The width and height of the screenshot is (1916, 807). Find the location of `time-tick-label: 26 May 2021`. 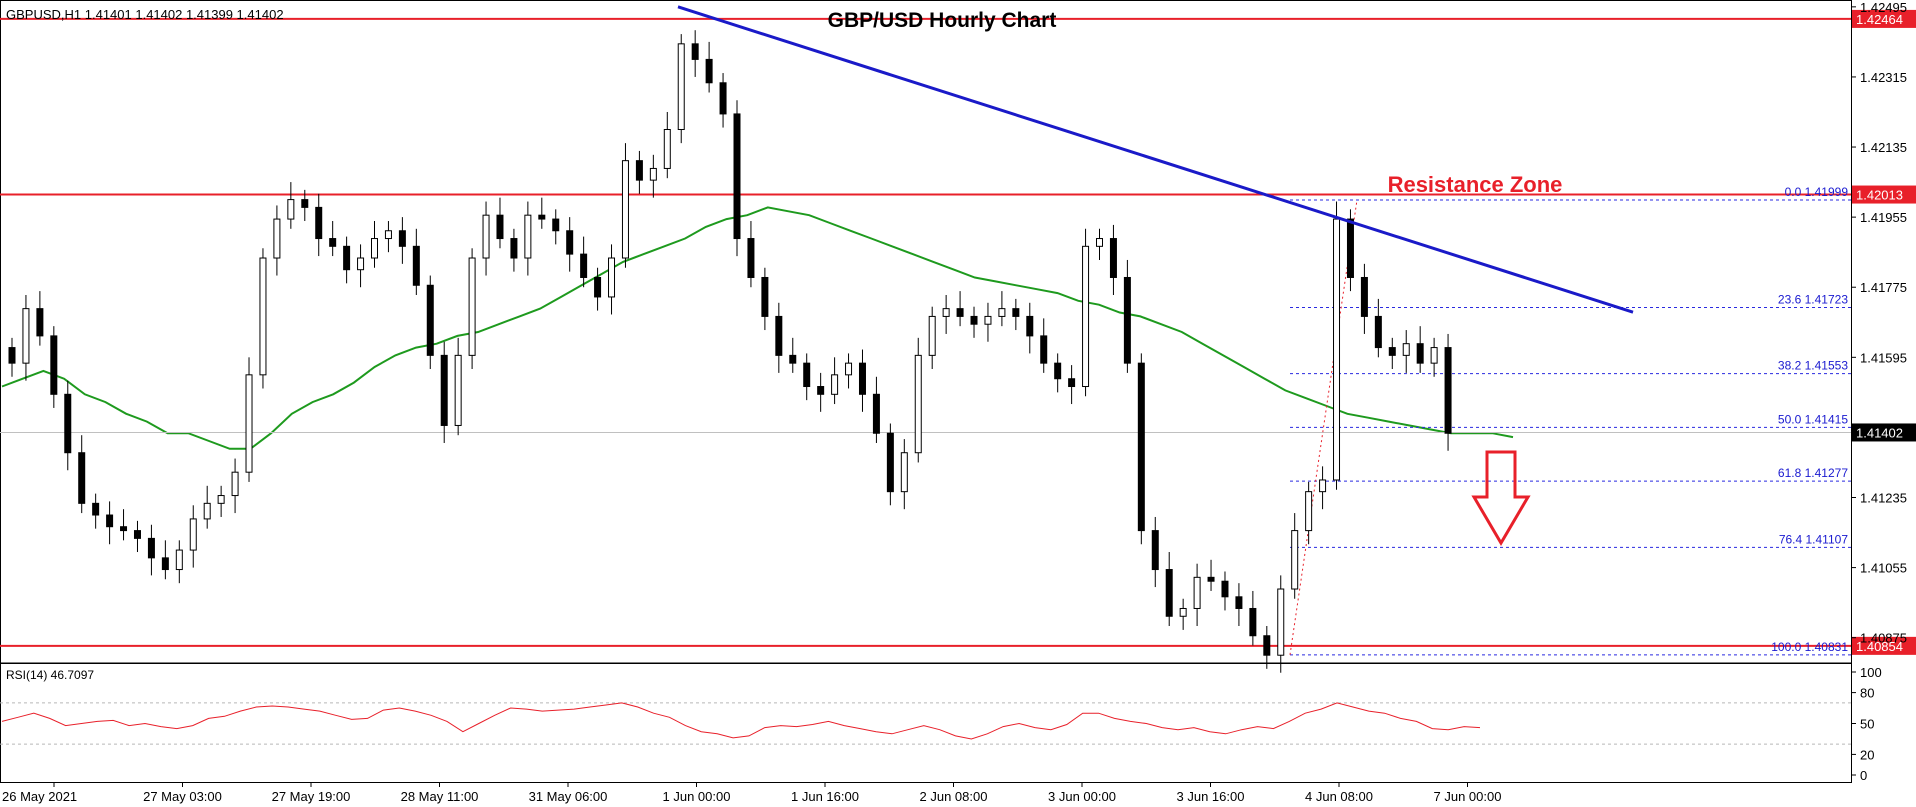

time-tick-label: 26 May 2021 is located at coordinates (39, 796).